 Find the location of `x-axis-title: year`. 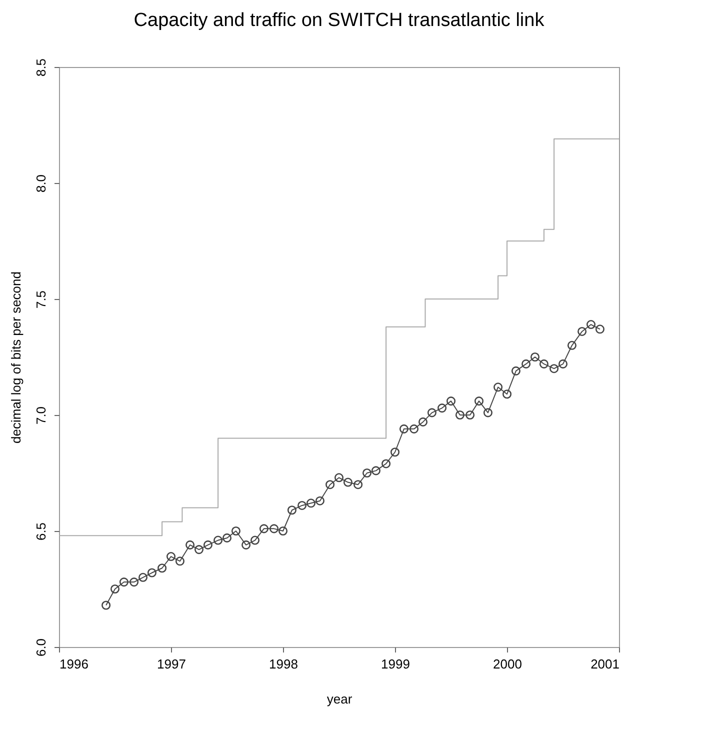

x-axis-title: year is located at coordinates (339, 699).